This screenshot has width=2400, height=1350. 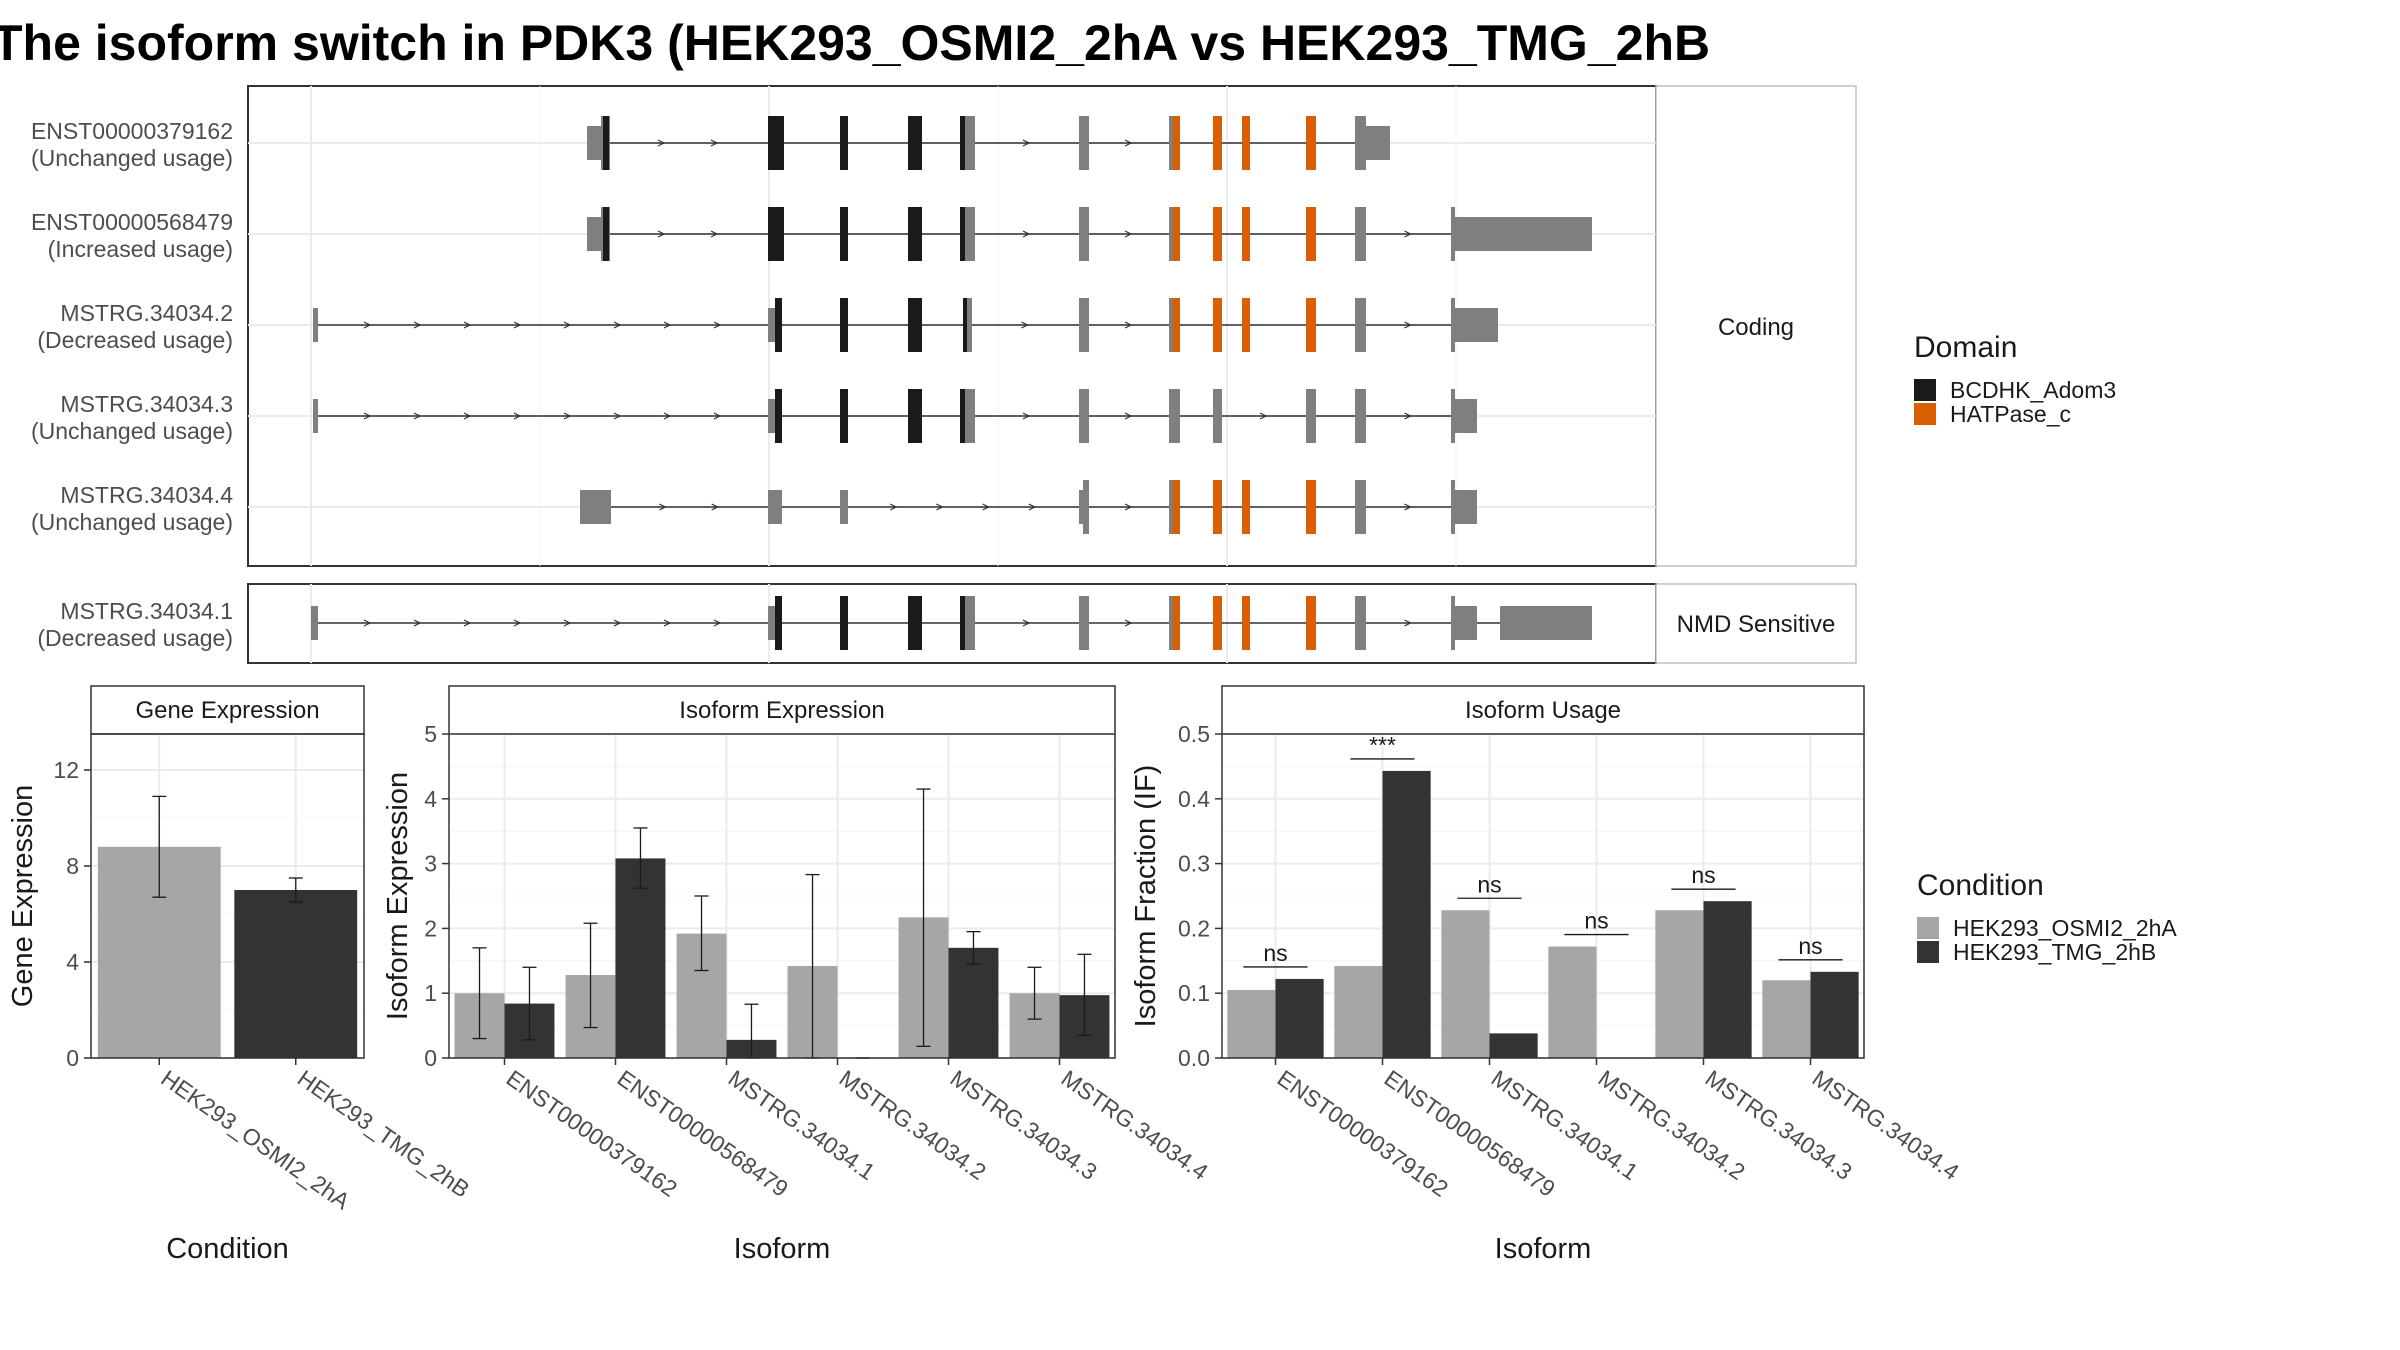 I want to click on transcript-row: MSTRG.34034.4(Unchanged usage), so click(x=754, y=507).